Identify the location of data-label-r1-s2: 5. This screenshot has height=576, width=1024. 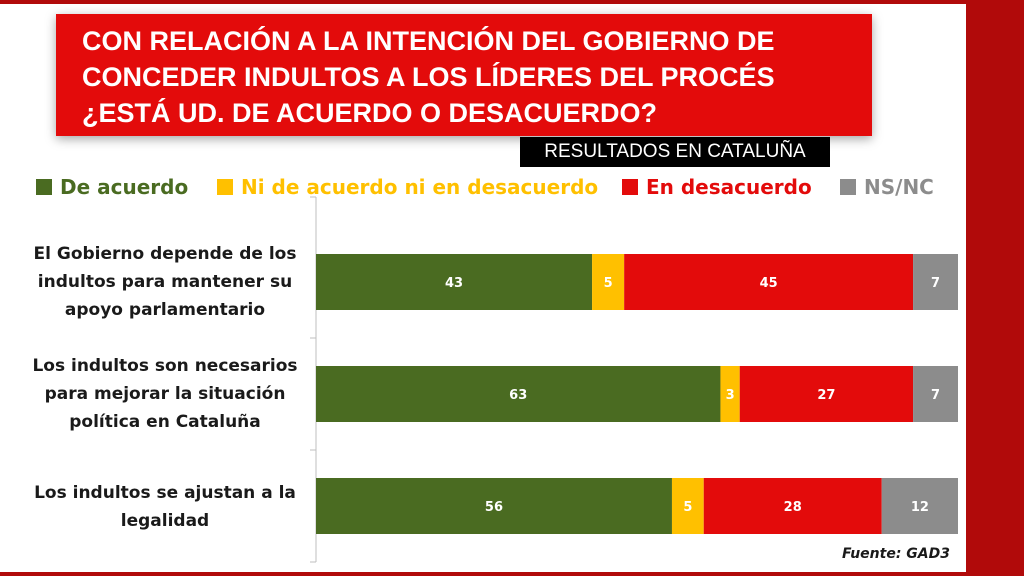
(608, 283).